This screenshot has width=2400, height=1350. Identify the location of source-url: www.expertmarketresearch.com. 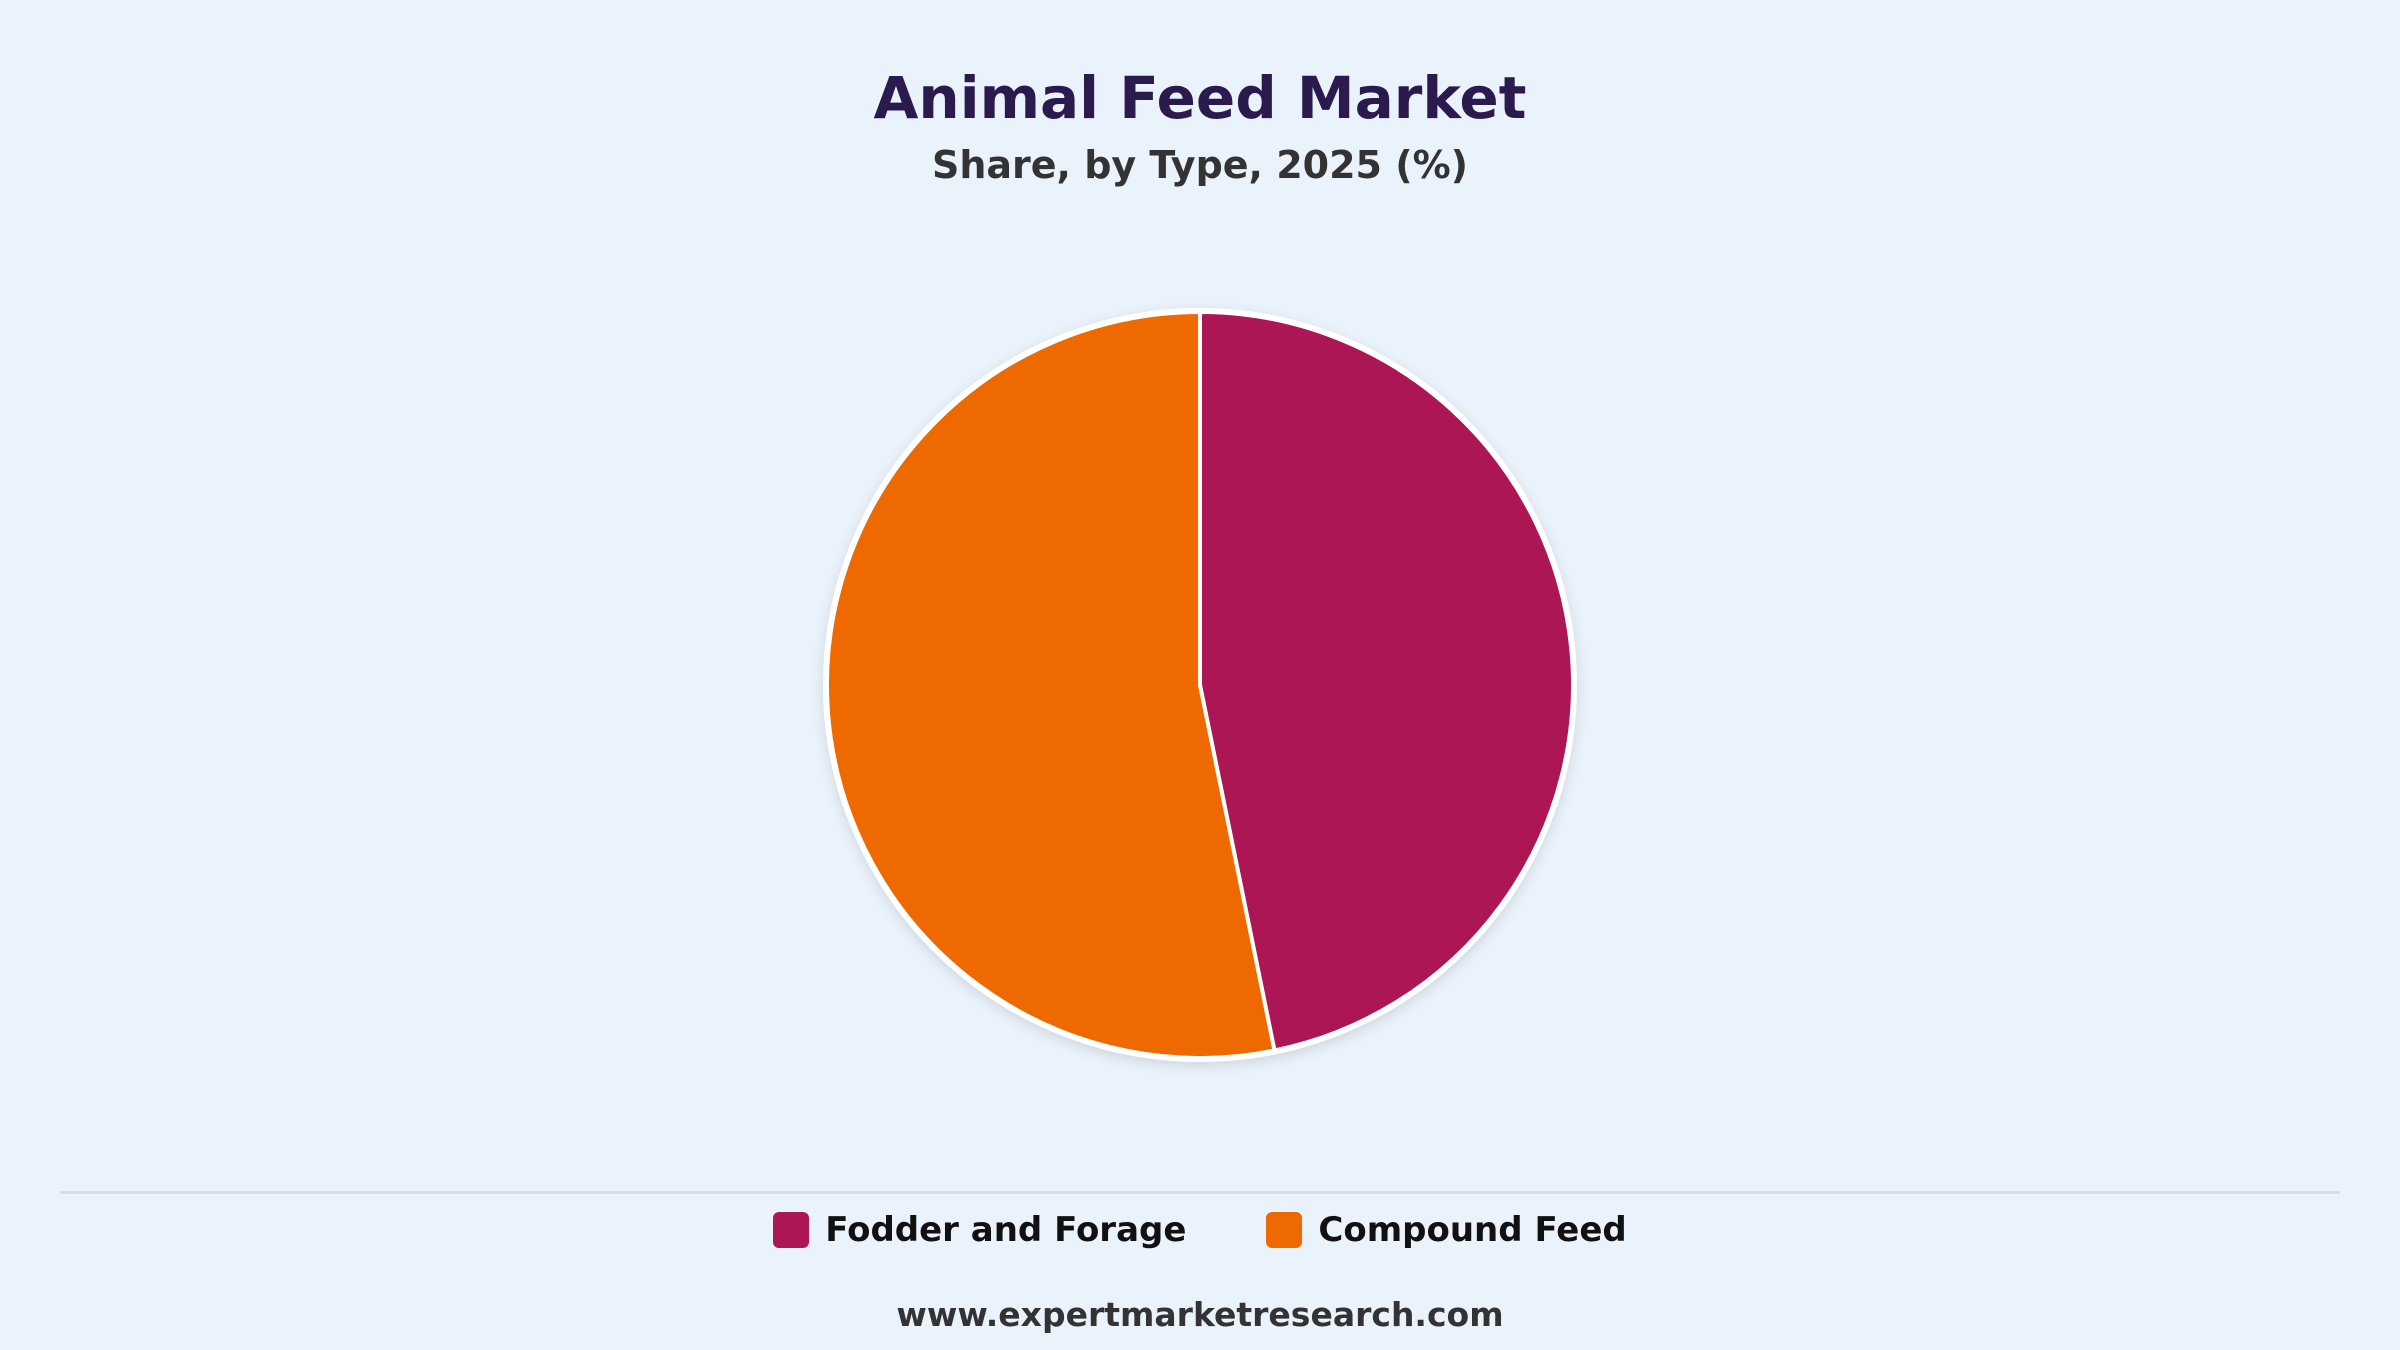
(1200, 1314).